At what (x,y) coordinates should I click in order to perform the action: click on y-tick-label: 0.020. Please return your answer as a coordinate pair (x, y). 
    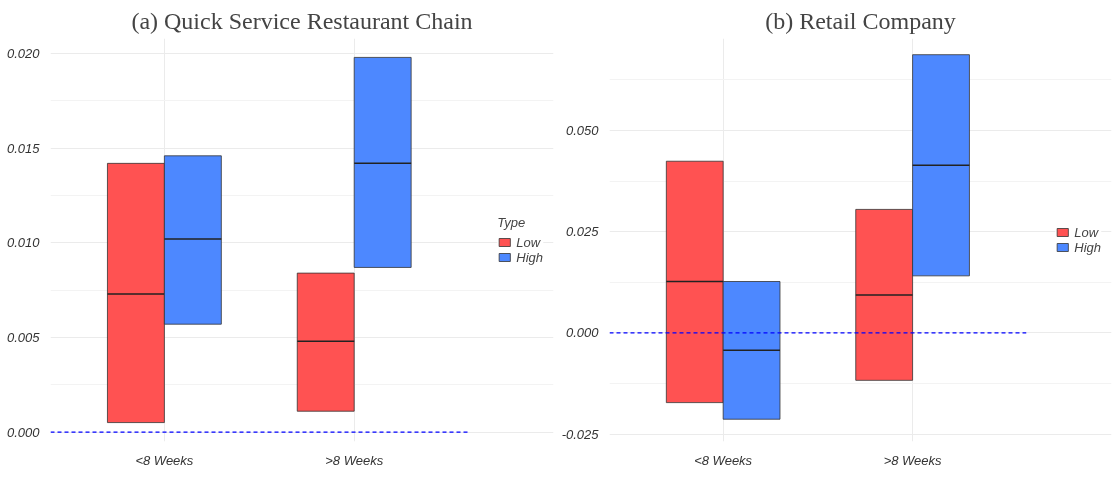
    Looking at the image, I should click on (23, 54).